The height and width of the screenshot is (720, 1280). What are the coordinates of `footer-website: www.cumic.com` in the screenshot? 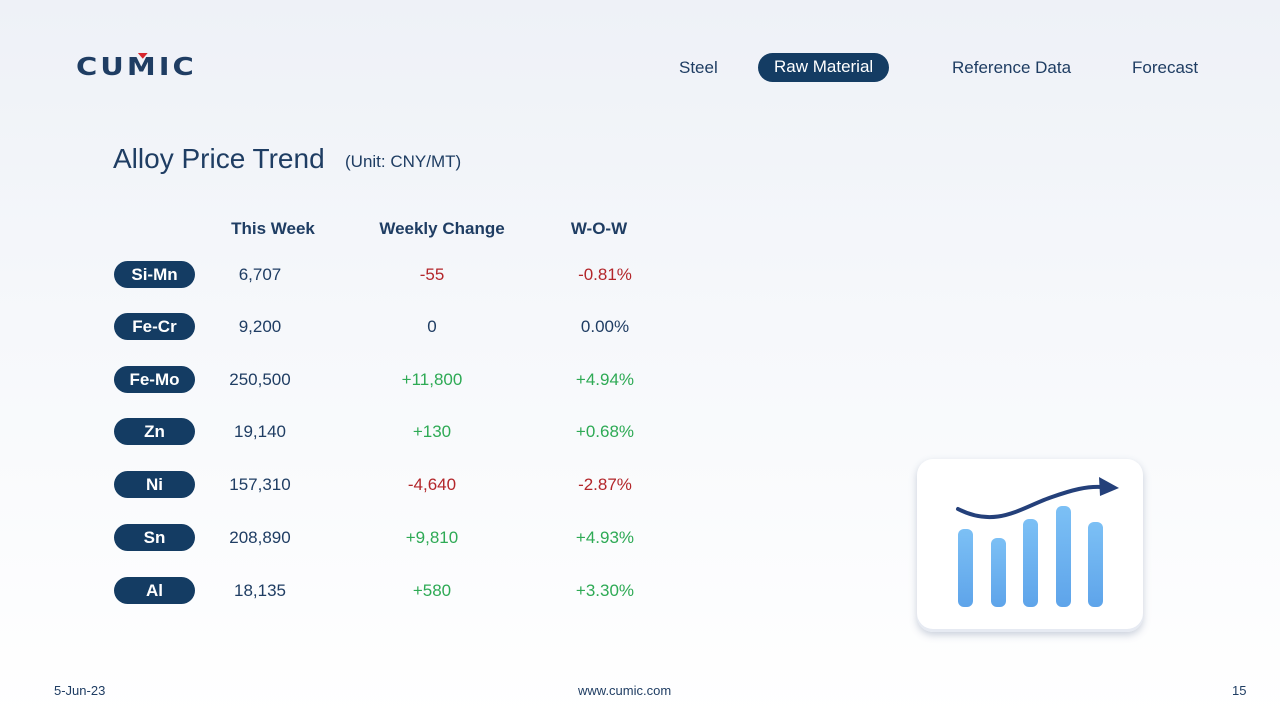 It's located at (625, 690).